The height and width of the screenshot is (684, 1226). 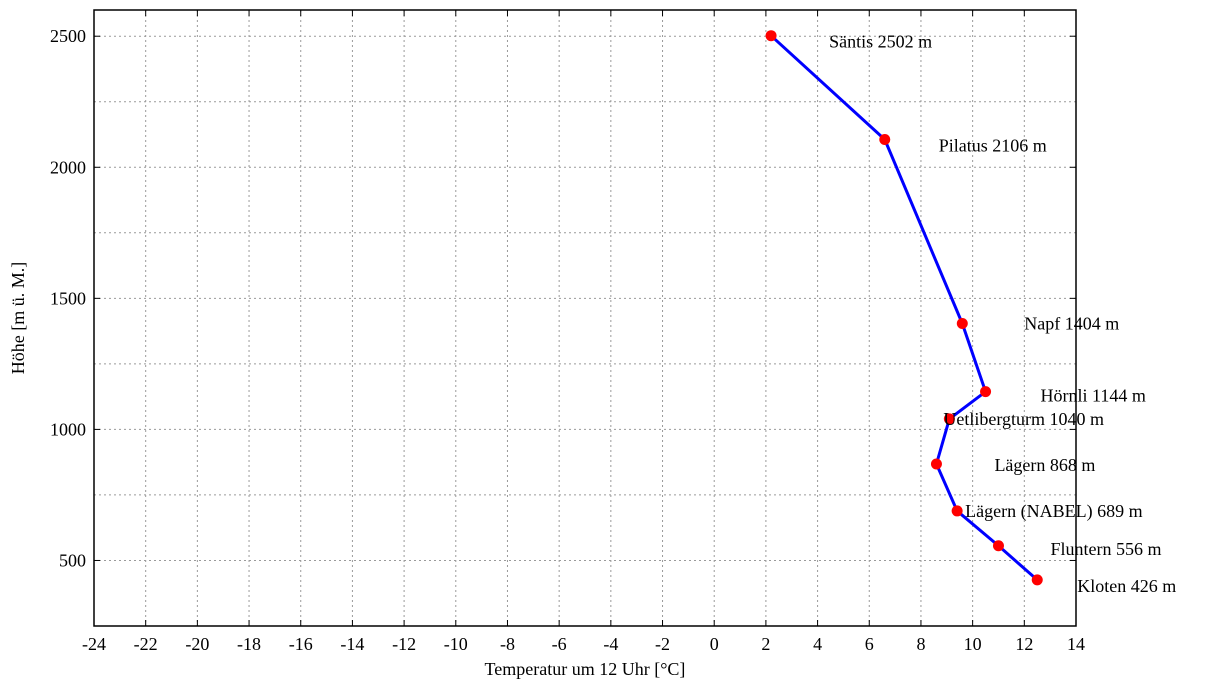 What do you see at coordinates (610, 644) in the screenshot?
I see `x-tick-label: -4` at bounding box center [610, 644].